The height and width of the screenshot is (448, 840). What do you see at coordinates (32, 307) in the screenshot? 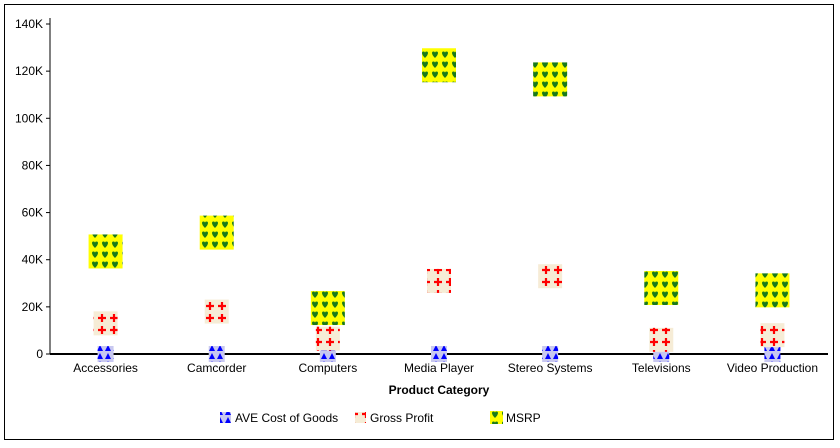
I see `y-tick-label: 20K` at bounding box center [32, 307].